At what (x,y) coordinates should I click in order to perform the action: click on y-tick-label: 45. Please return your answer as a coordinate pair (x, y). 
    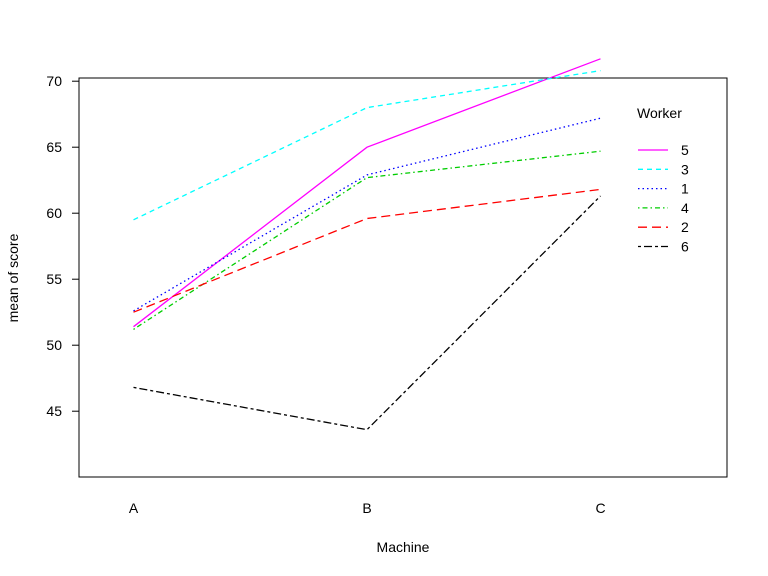
    Looking at the image, I should click on (54, 411).